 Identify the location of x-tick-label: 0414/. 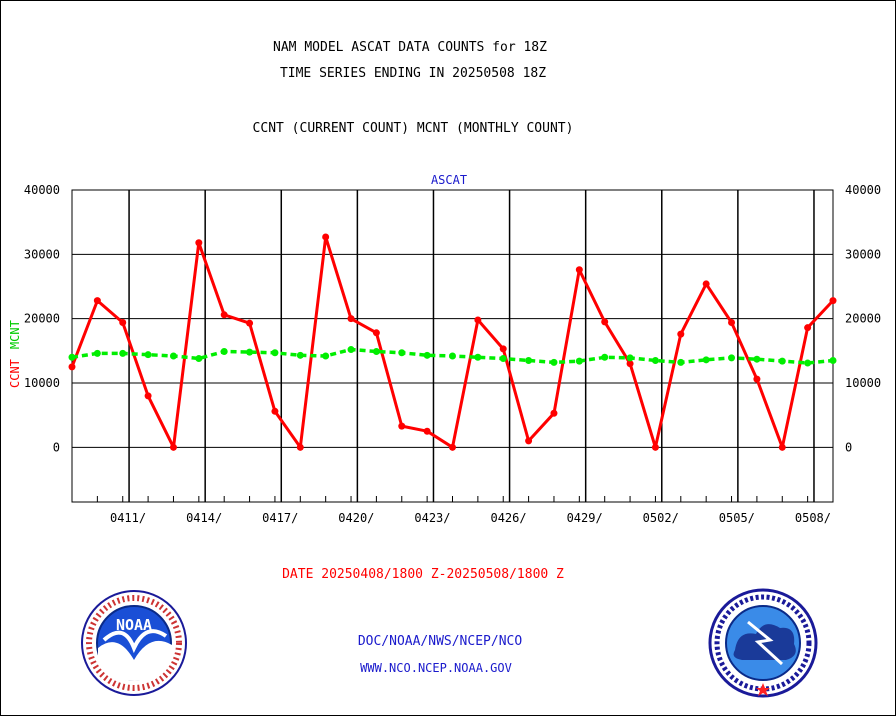
(204, 518).